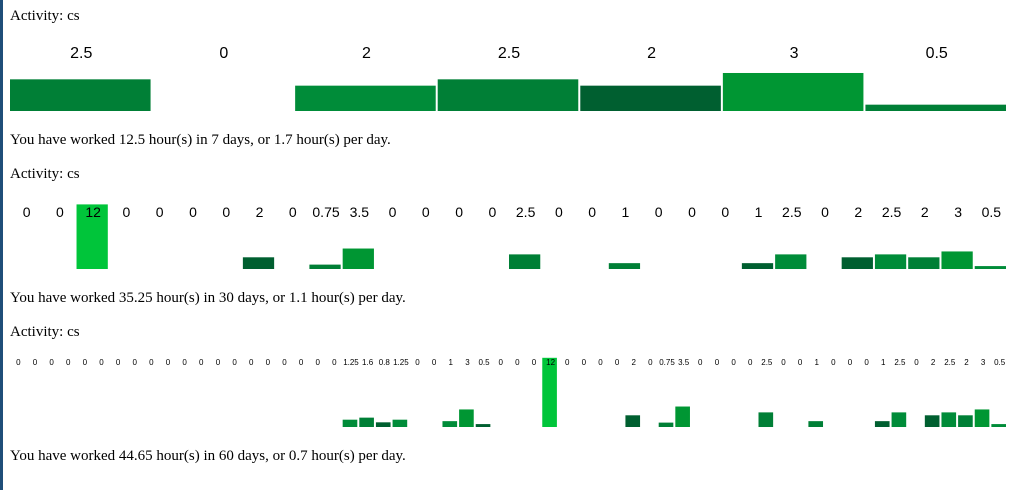 This screenshot has height=490, width=1034. What do you see at coordinates (45, 16) in the screenshot?
I see `activity-label-1: Activity: cs` at bounding box center [45, 16].